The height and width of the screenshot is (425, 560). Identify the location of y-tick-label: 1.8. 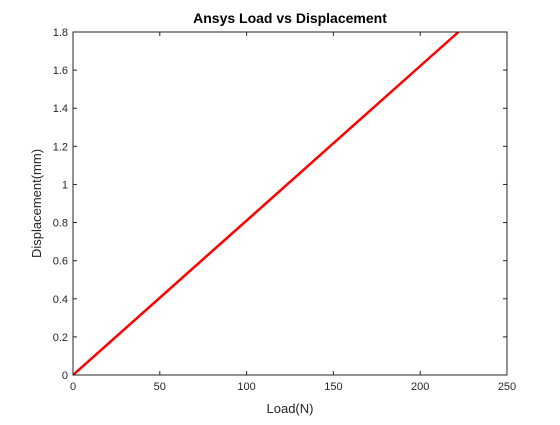
(60, 33).